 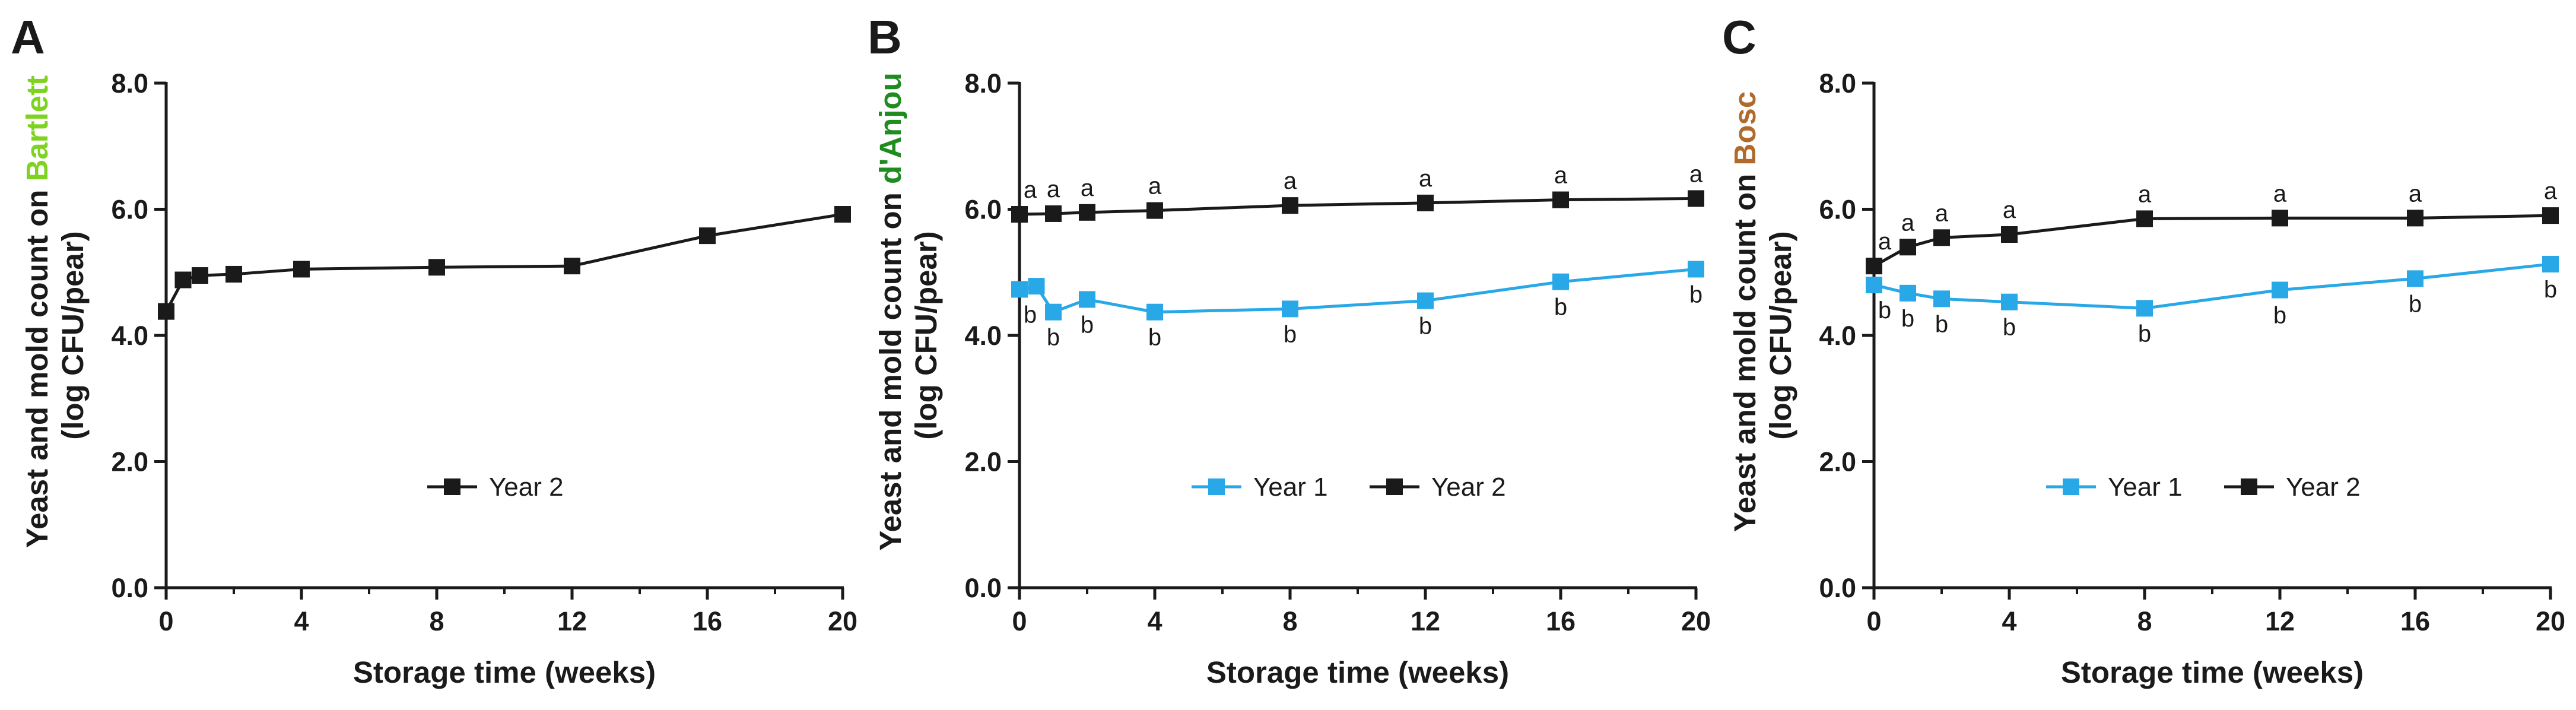 I want to click on x-tick-label: 20, so click(x=2550, y=621).